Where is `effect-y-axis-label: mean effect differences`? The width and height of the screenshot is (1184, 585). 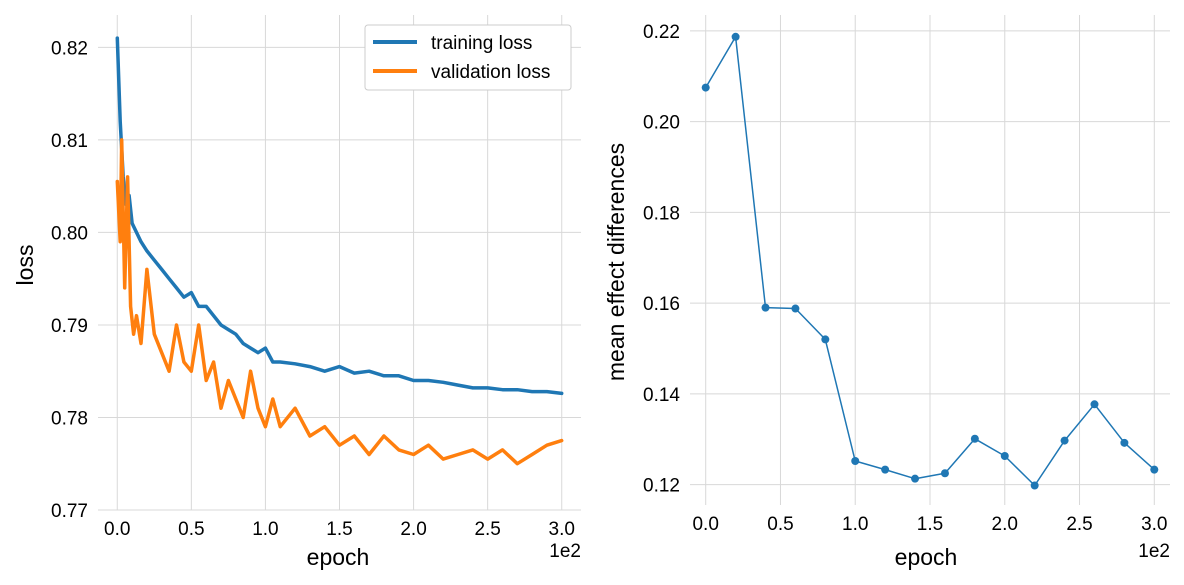 effect-y-axis-label: mean effect differences is located at coordinates (616, 262).